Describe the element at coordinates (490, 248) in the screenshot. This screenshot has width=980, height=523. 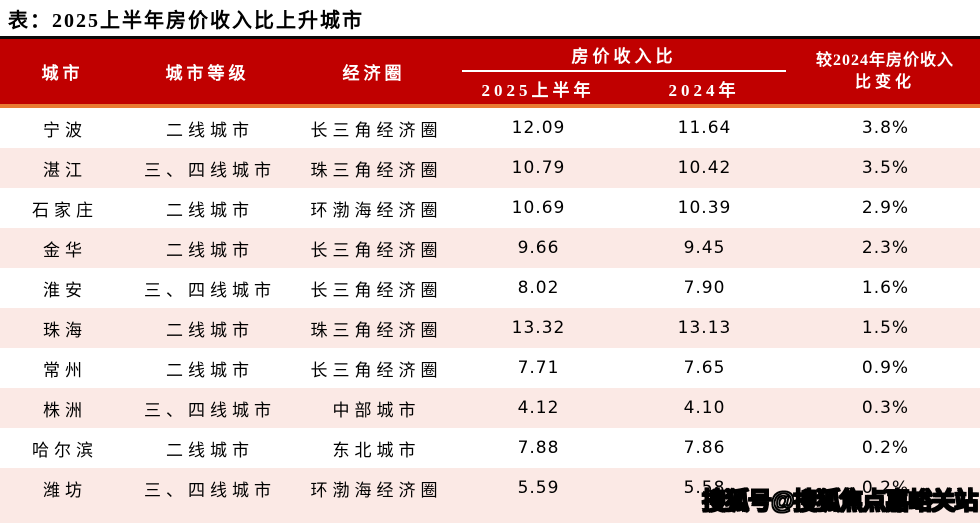
I see `table-row: 金华 二线城市 长三角经济圈 9.66 9.45 2.3%` at that location.